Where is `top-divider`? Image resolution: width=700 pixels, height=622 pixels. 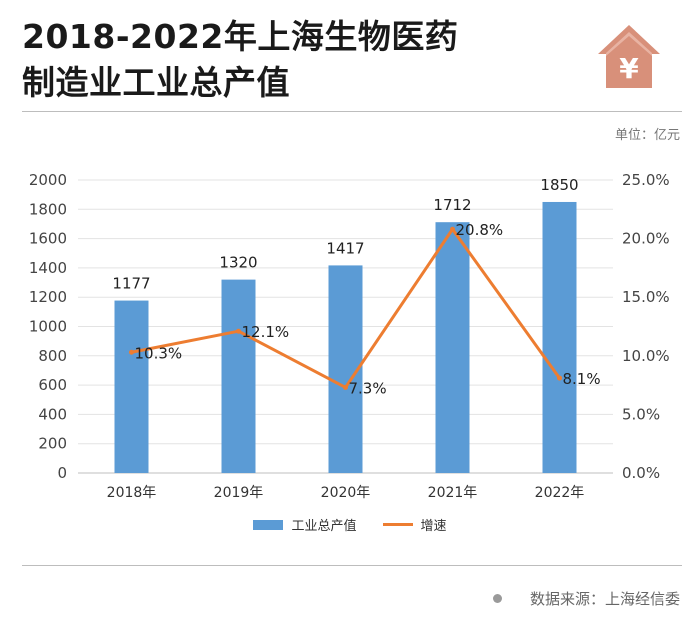 top-divider is located at coordinates (352, 111).